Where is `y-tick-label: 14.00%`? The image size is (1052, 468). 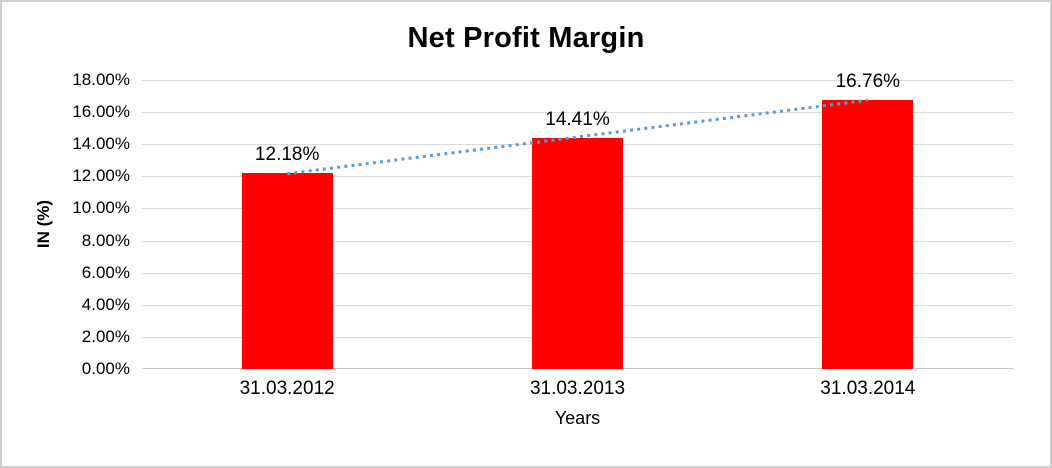
y-tick-label: 14.00% is located at coordinates (101, 144).